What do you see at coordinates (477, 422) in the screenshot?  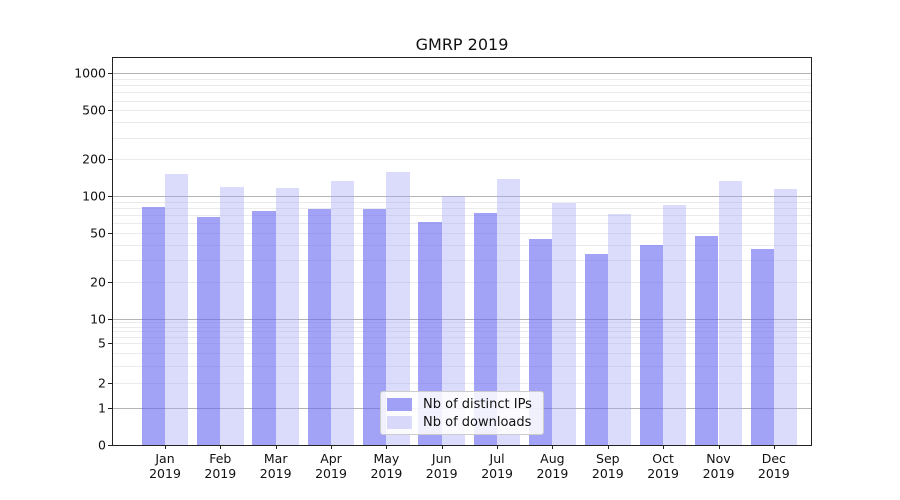 I see `legend-label-downloads: Nb of downloads` at bounding box center [477, 422].